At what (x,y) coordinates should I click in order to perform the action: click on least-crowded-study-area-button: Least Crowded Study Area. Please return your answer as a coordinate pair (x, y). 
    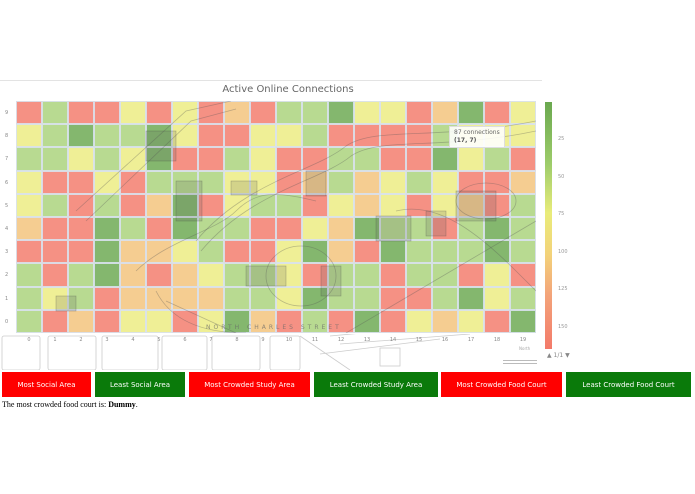
    Looking at the image, I should click on (376, 384).